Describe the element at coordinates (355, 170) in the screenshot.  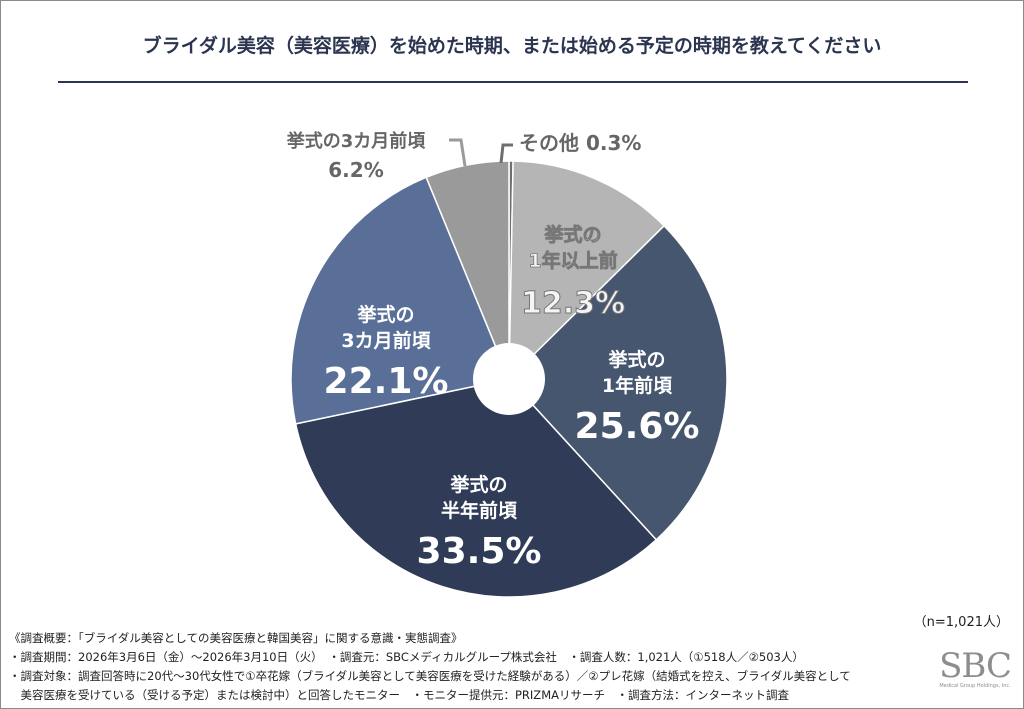
I see `slice-value: 6.2%` at that location.